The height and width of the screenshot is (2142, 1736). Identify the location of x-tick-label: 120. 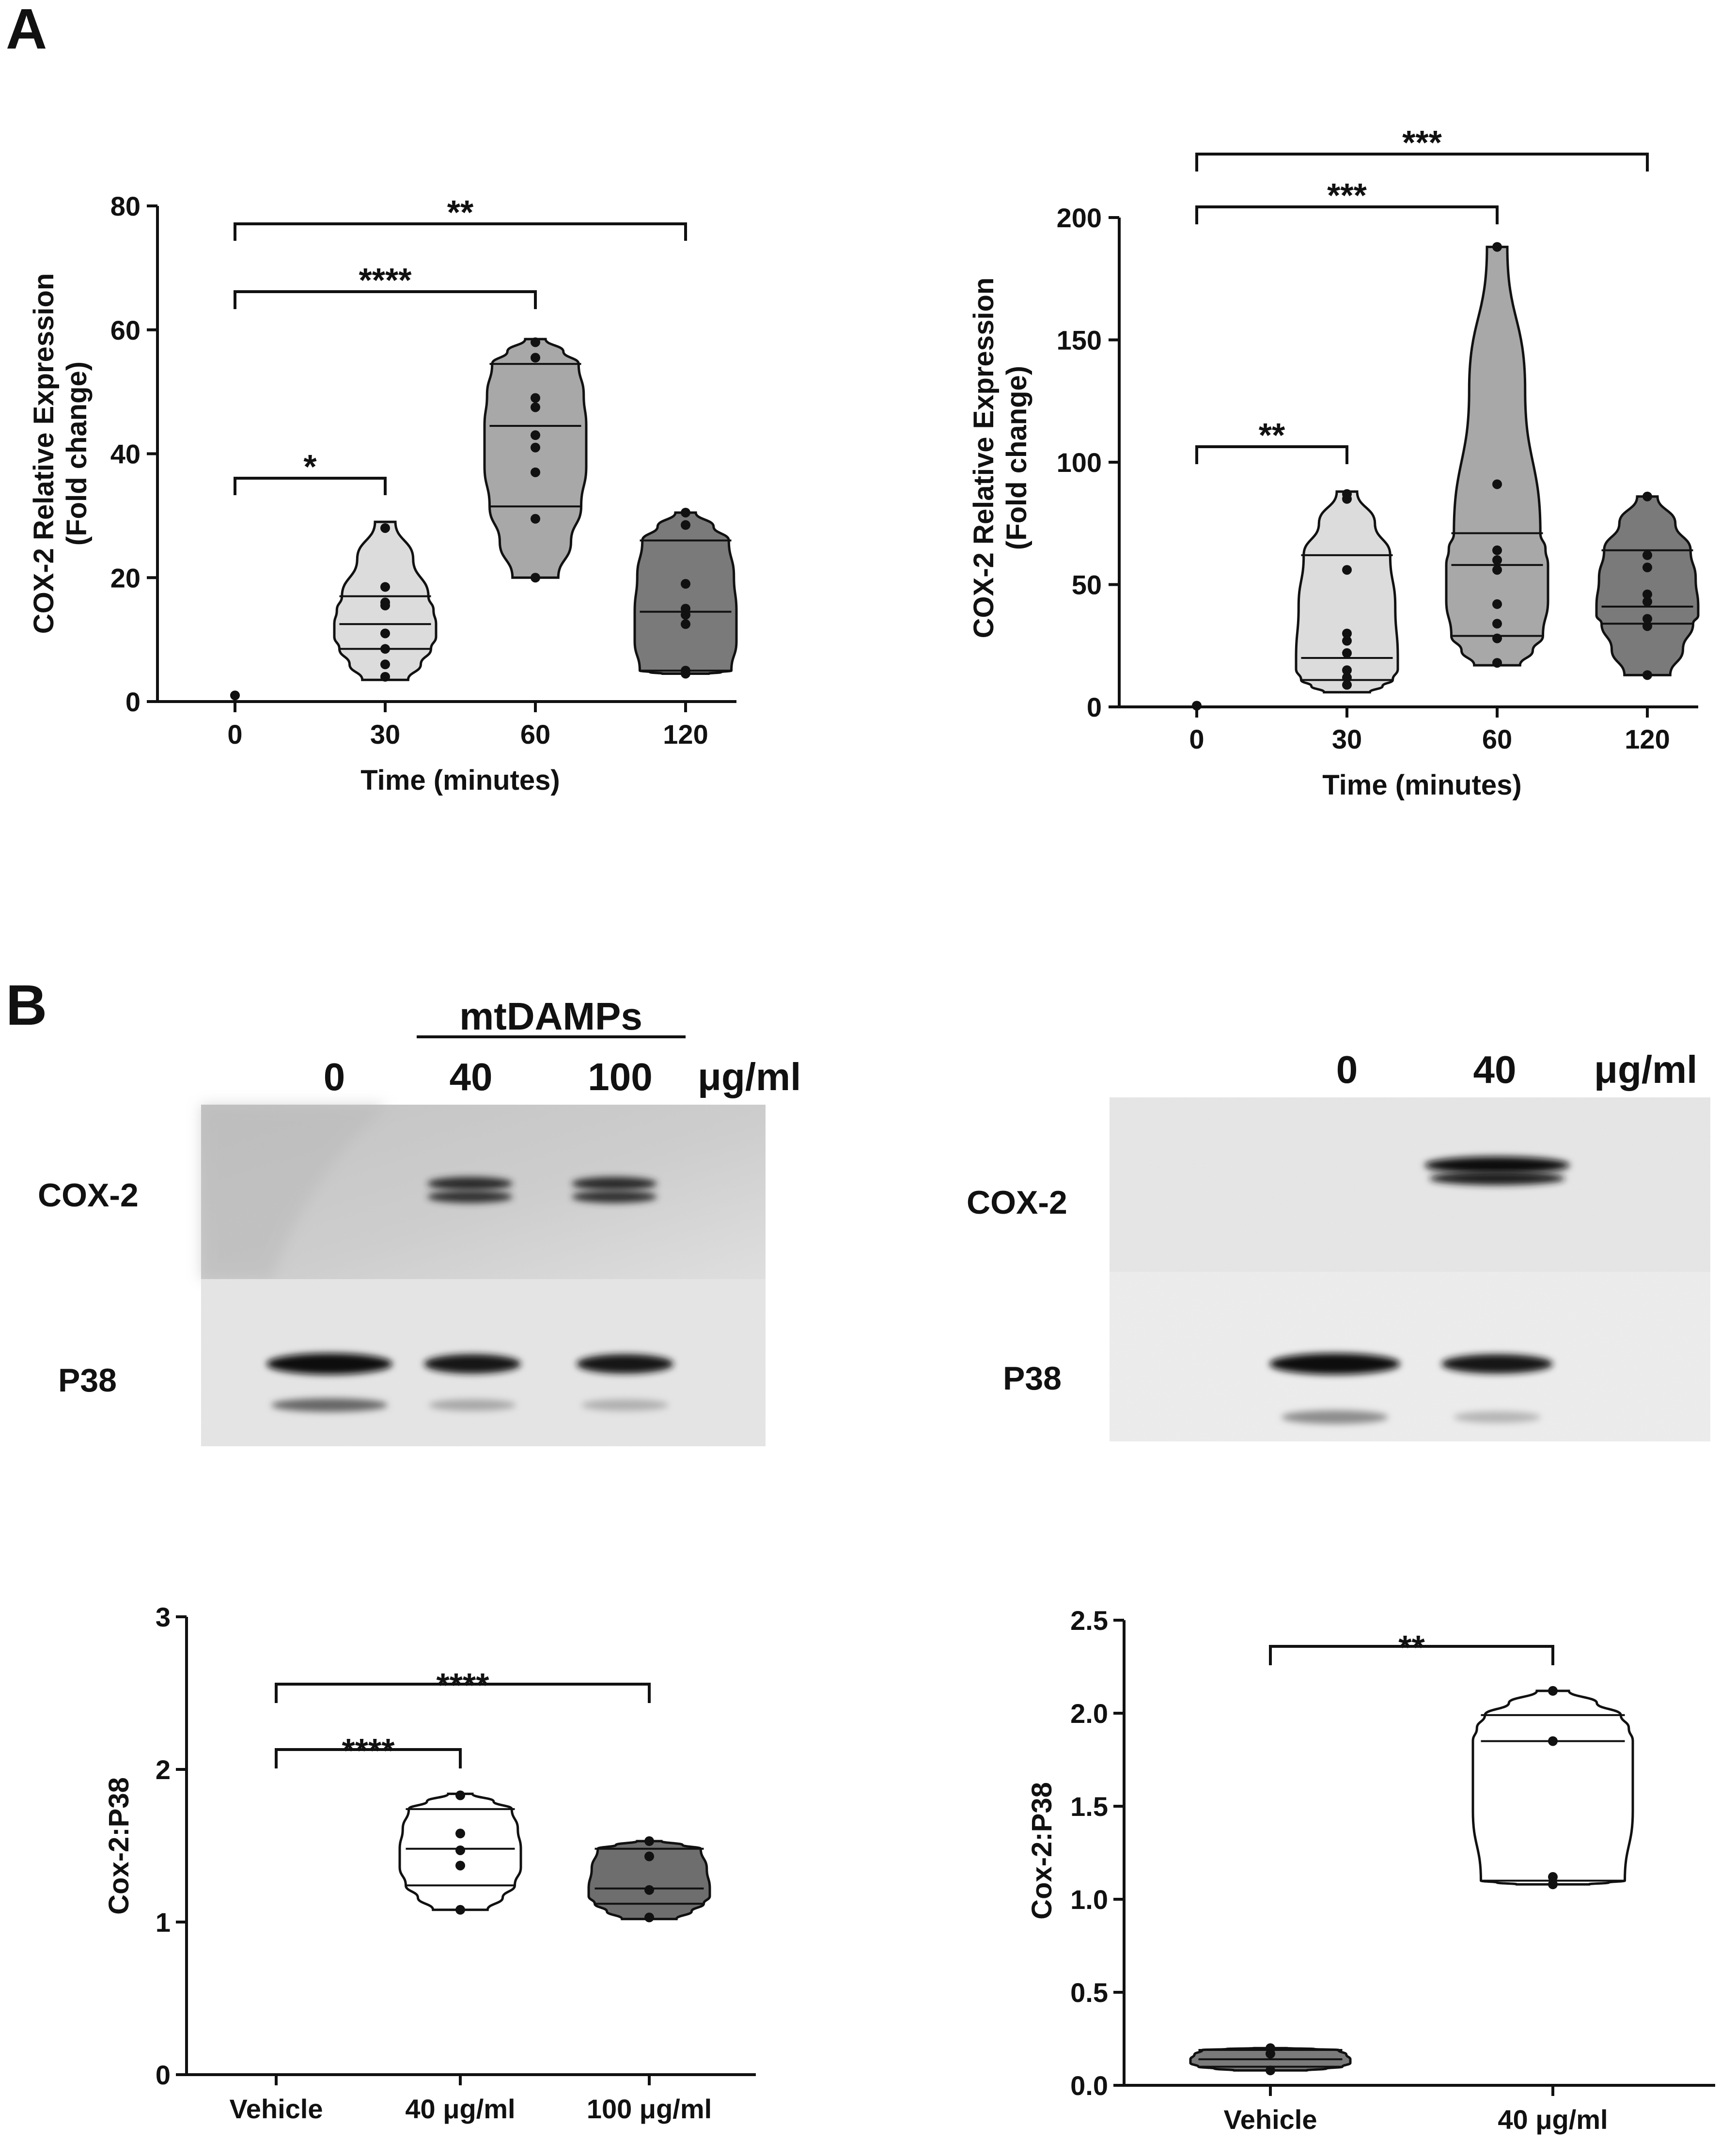
(1647, 739).